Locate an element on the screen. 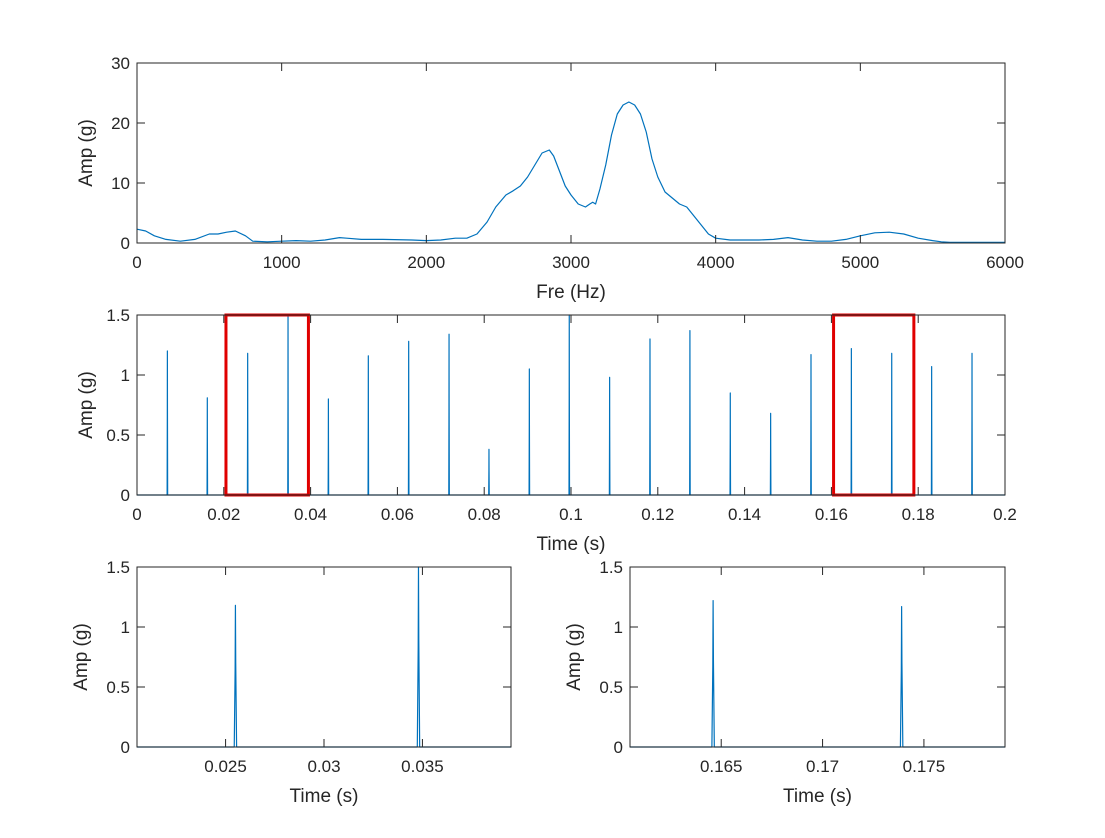 This screenshot has width=1105, height=838. x-tick-label: 0.165 is located at coordinates (721, 766).